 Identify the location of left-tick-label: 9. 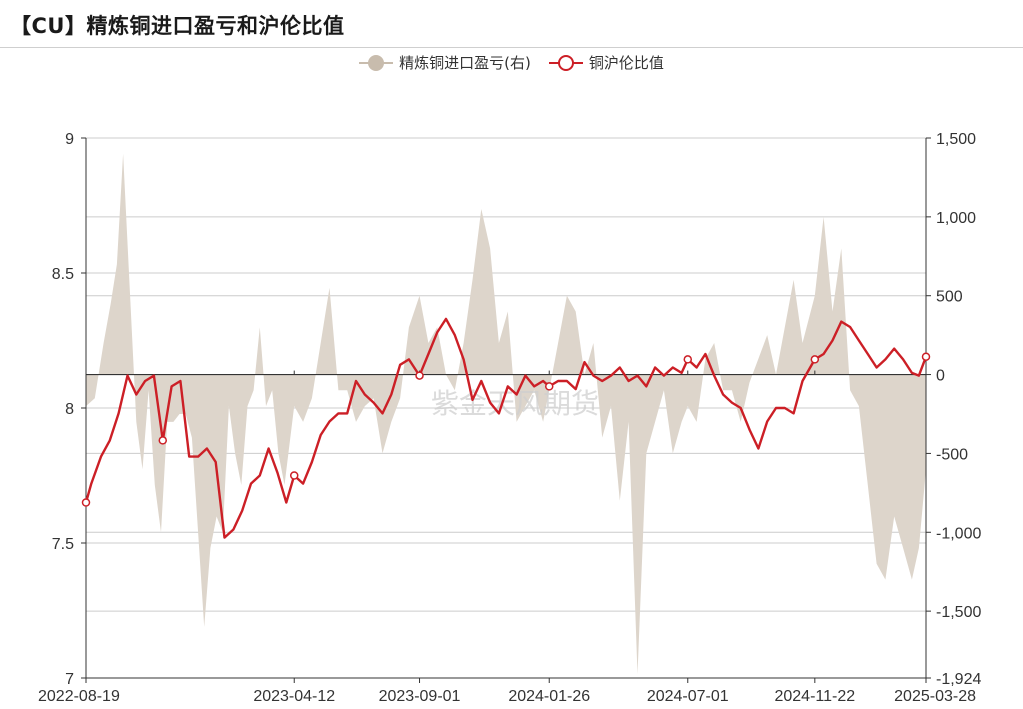
(69, 139).